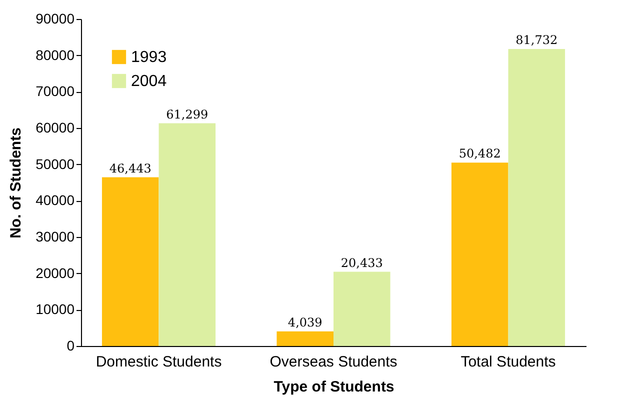 The height and width of the screenshot is (410, 620). Describe the element at coordinates (55, 309) in the screenshot. I see `y-tick-label: 10000` at that location.